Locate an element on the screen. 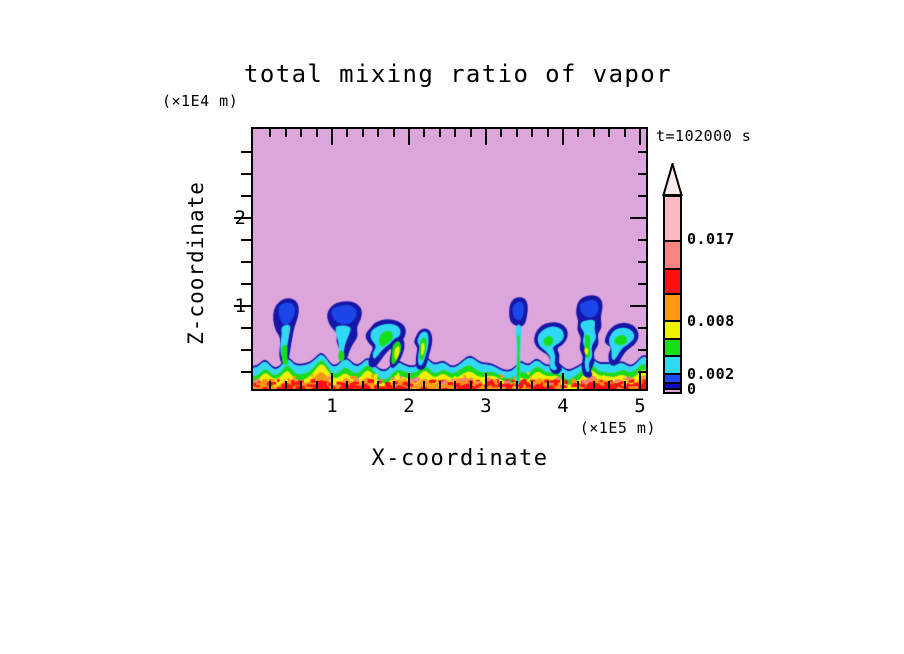 Image resolution: width=904 pixels, height=654 pixels. y-tick-label: 1 is located at coordinates (240, 306).